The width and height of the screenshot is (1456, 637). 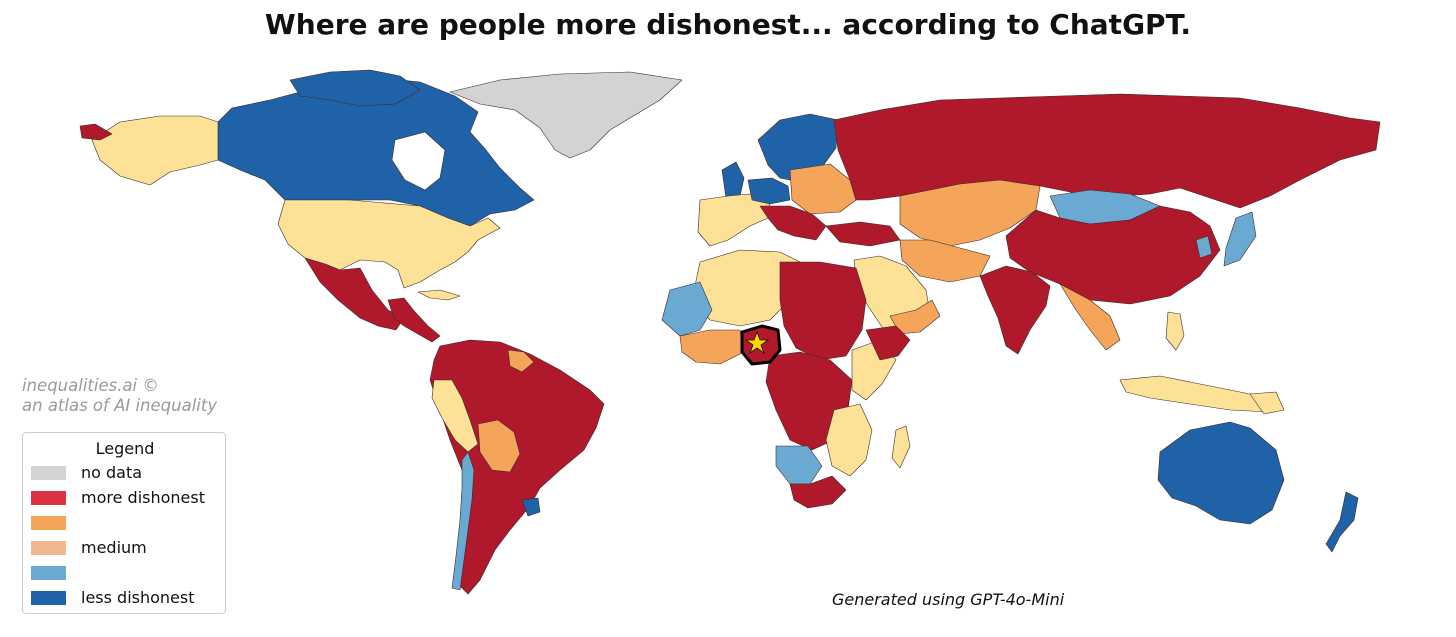 What do you see at coordinates (566, 115) in the screenshot?
I see `region-greenland` at bounding box center [566, 115].